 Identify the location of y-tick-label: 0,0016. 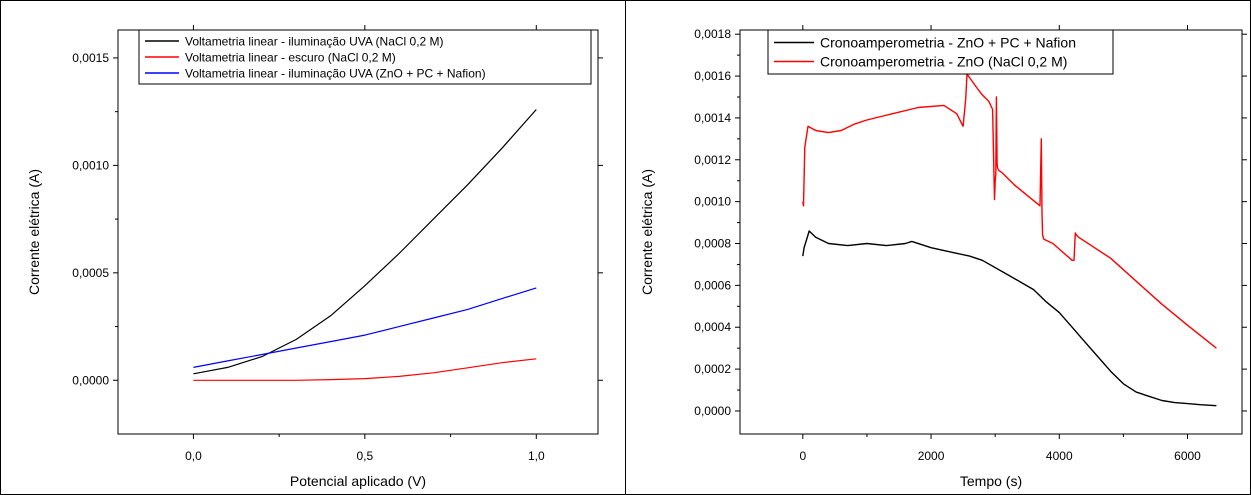
(712, 76).